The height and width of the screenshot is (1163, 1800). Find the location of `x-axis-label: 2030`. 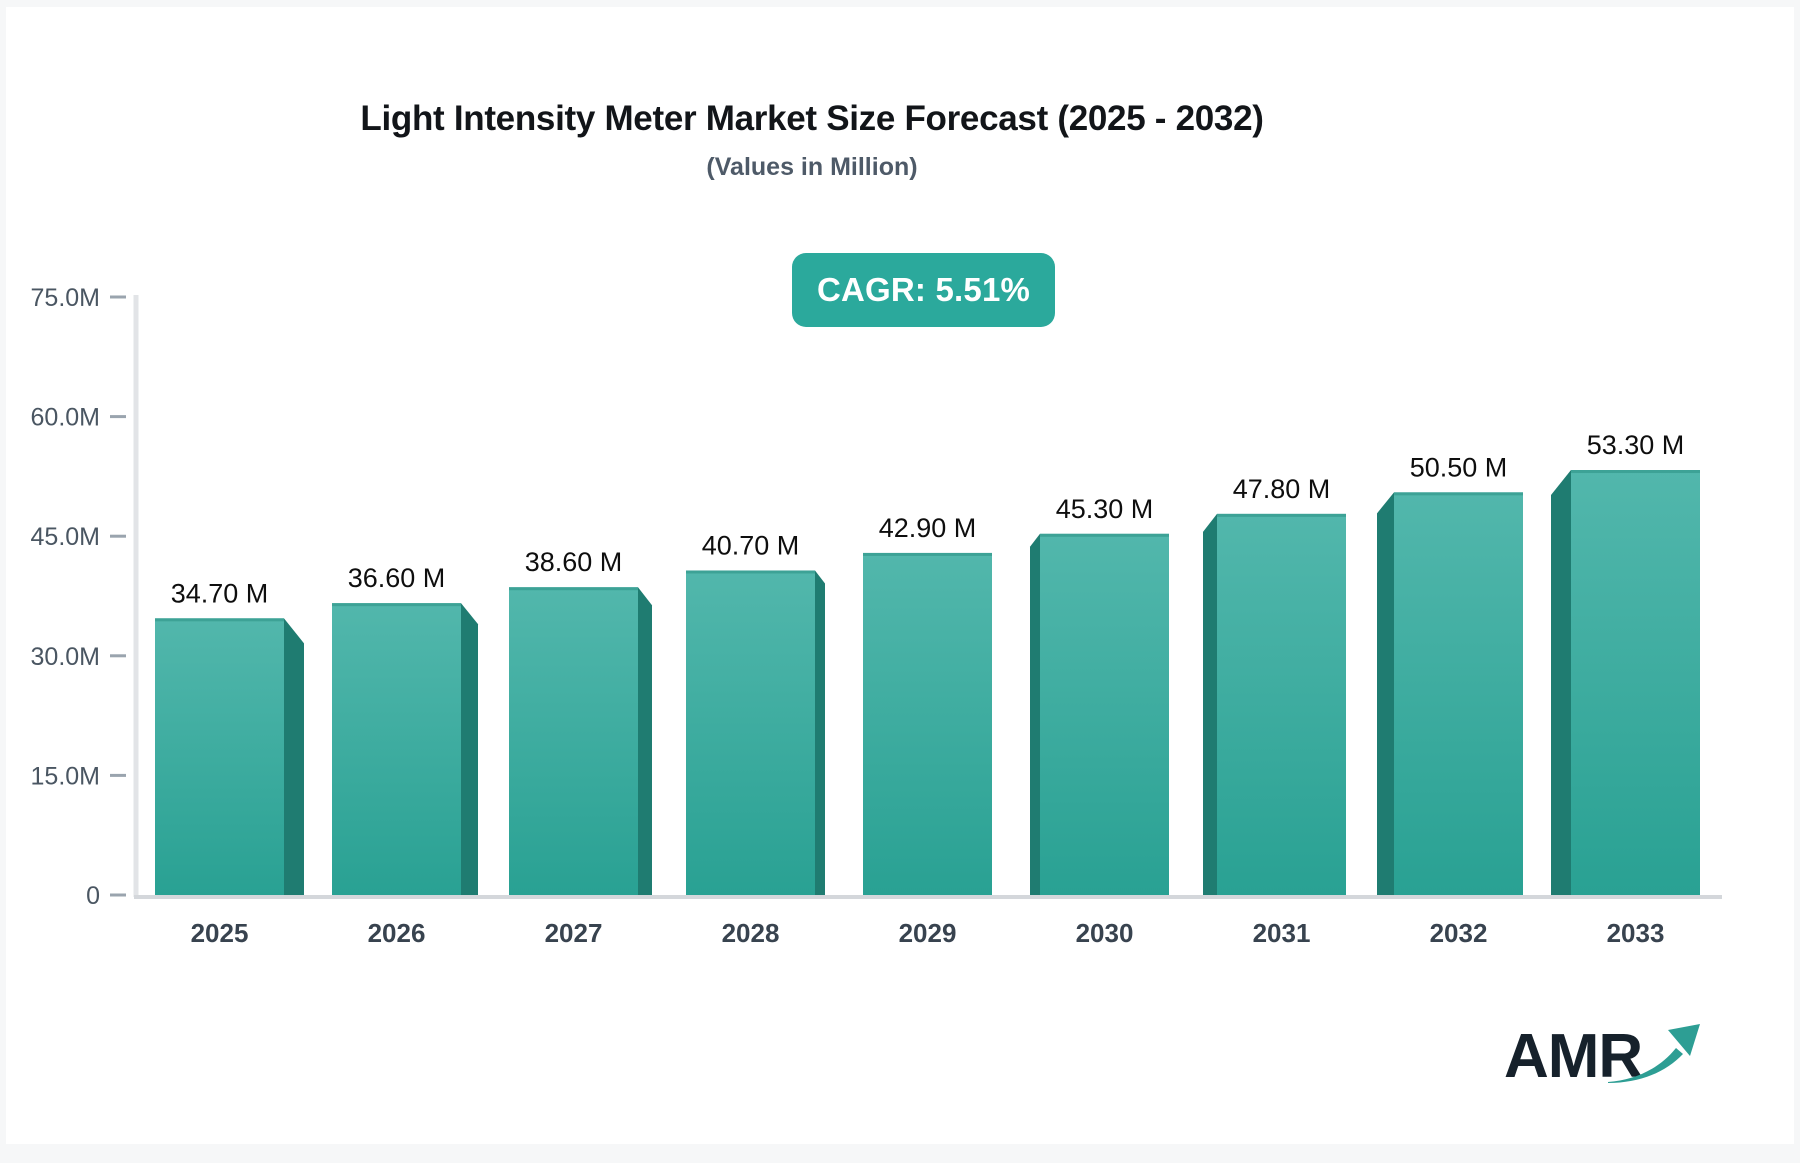

x-axis-label: 2030 is located at coordinates (1105, 933).